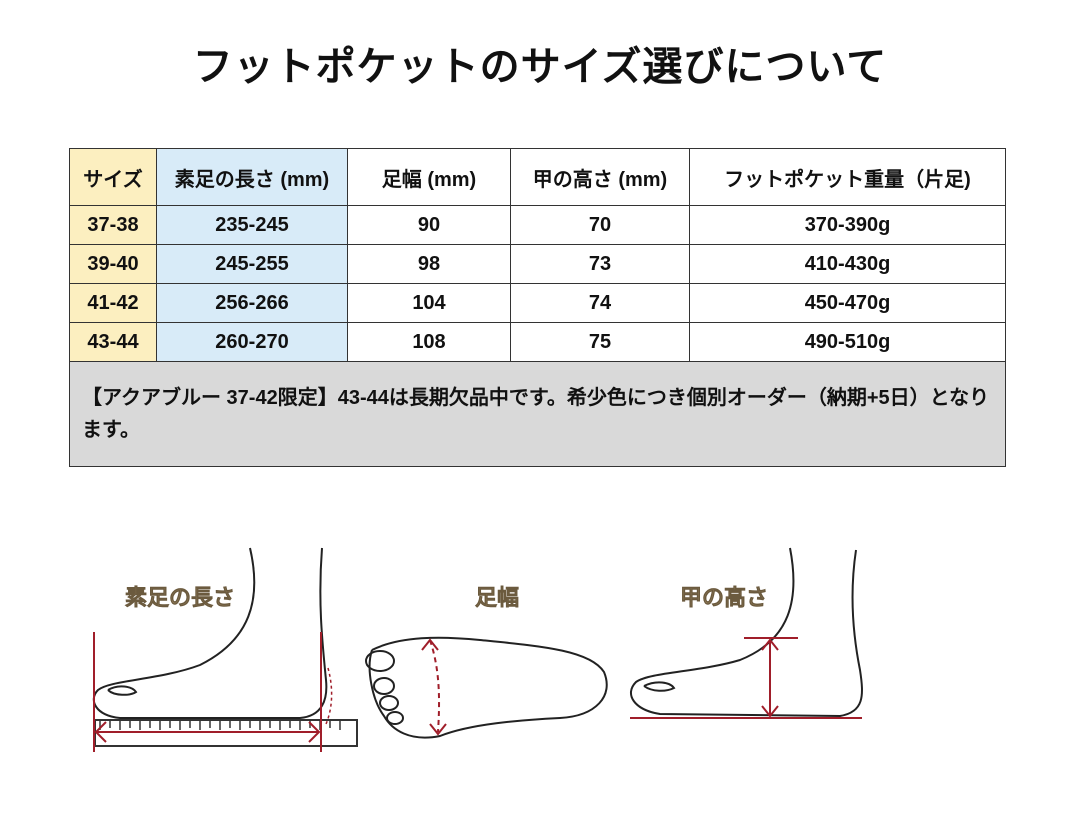 This screenshot has height=815, width=1080. What do you see at coordinates (746, 633) in the screenshot?
I see `foot-height-illustration: 甲の高さ` at bounding box center [746, 633].